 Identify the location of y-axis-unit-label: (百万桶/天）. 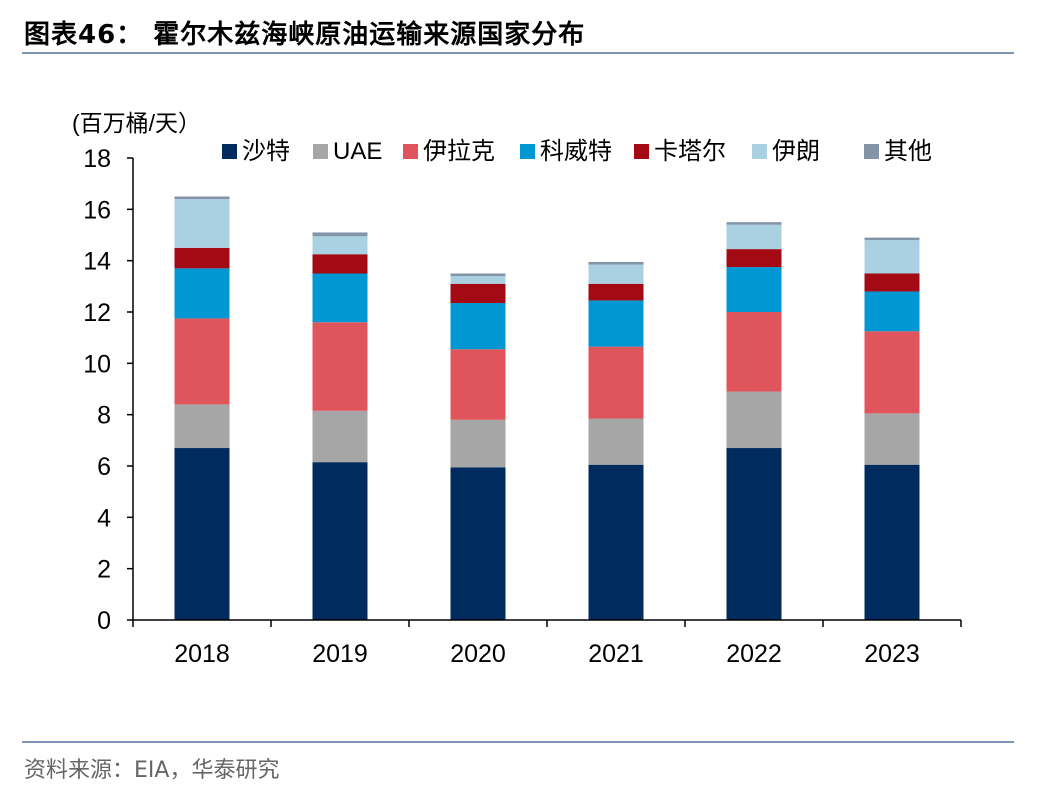
(136, 123).